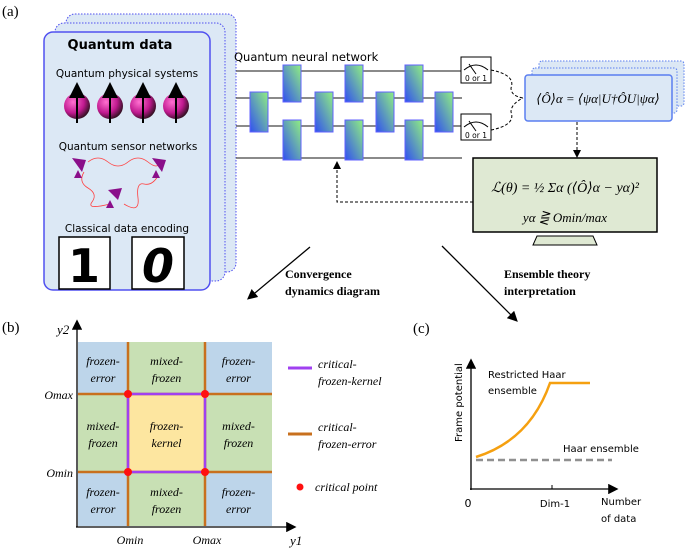  I want to click on haar-label: Haar ensemble, so click(601, 449).